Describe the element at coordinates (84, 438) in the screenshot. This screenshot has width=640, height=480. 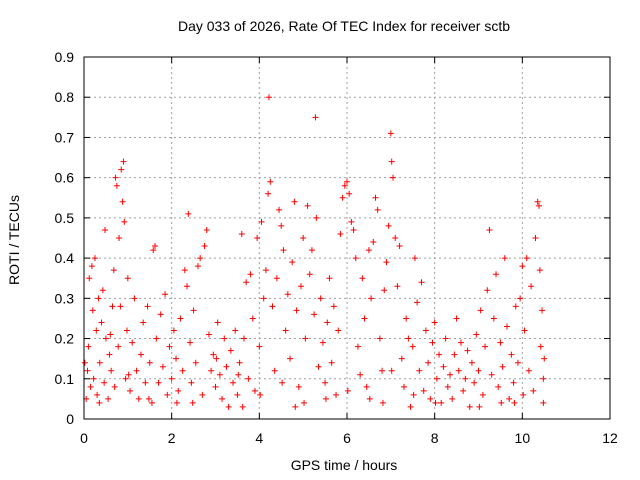
I see `x-tick-label: 0` at that location.